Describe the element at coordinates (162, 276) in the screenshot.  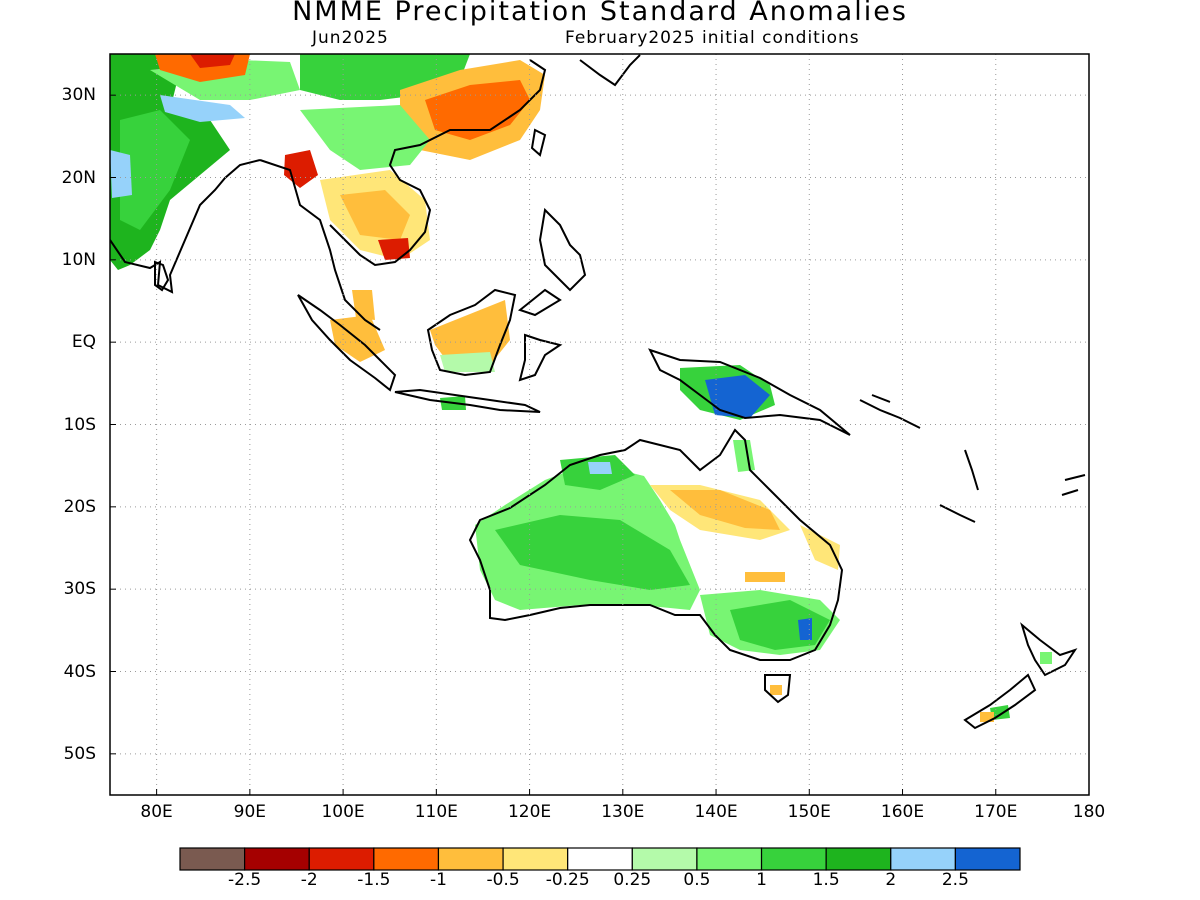
I see `coastline-sri-lanka` at that location.